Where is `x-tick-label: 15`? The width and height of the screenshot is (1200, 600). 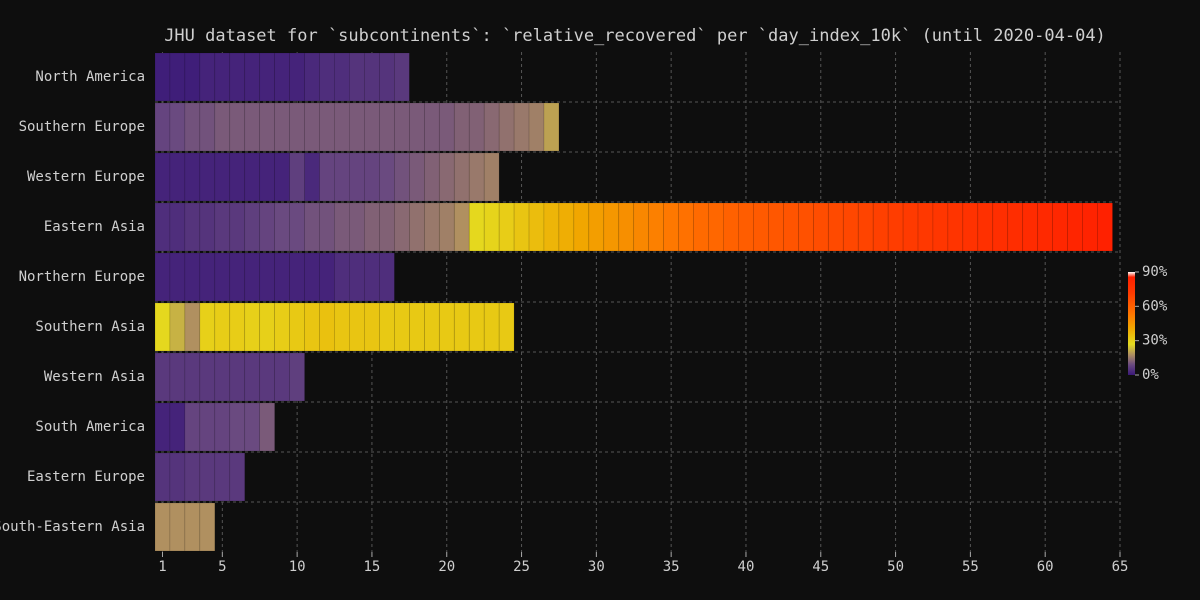
x-tick-label: 15 is located at coordinates (372, 567).